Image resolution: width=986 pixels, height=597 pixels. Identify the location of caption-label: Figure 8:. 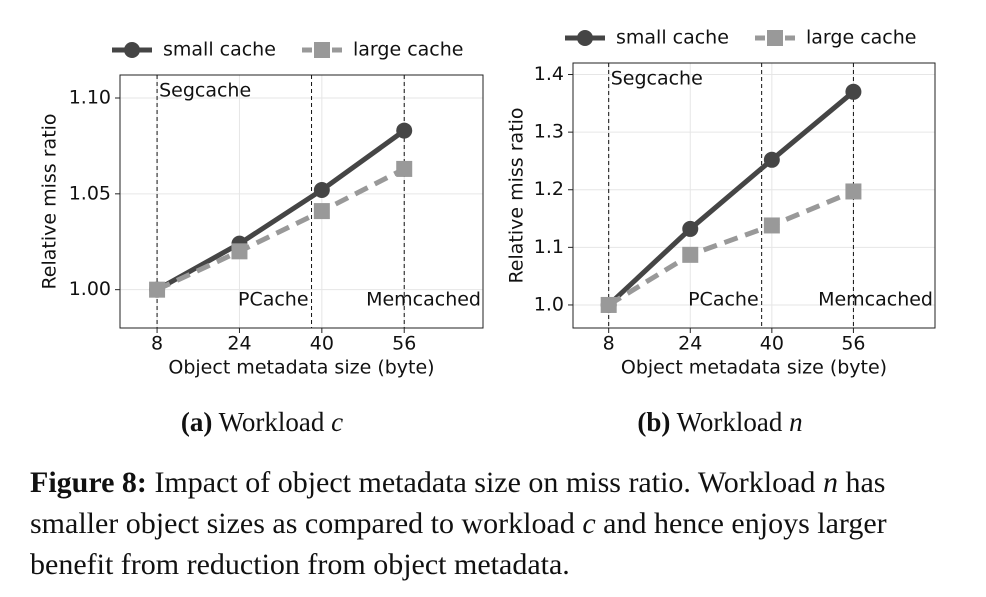
(88, 482).